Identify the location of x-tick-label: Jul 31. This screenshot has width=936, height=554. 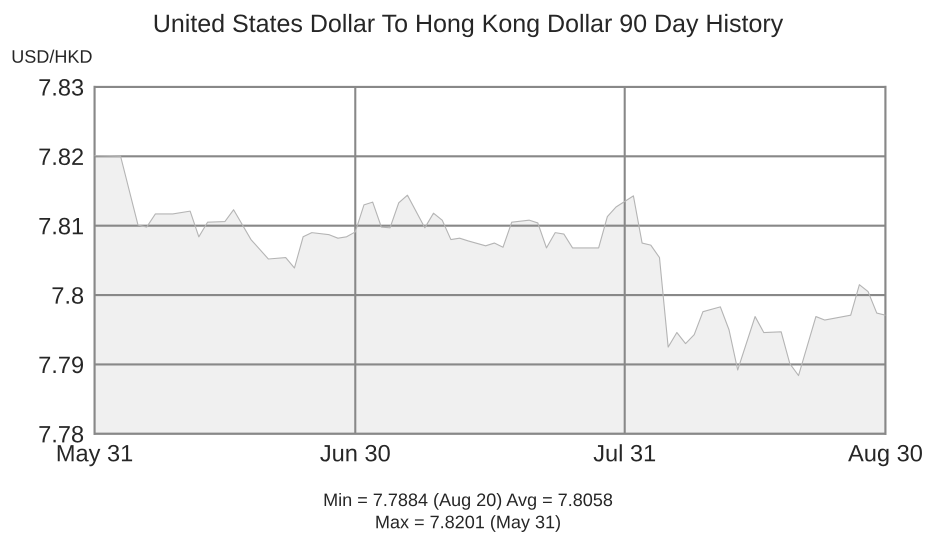
(625, 453).